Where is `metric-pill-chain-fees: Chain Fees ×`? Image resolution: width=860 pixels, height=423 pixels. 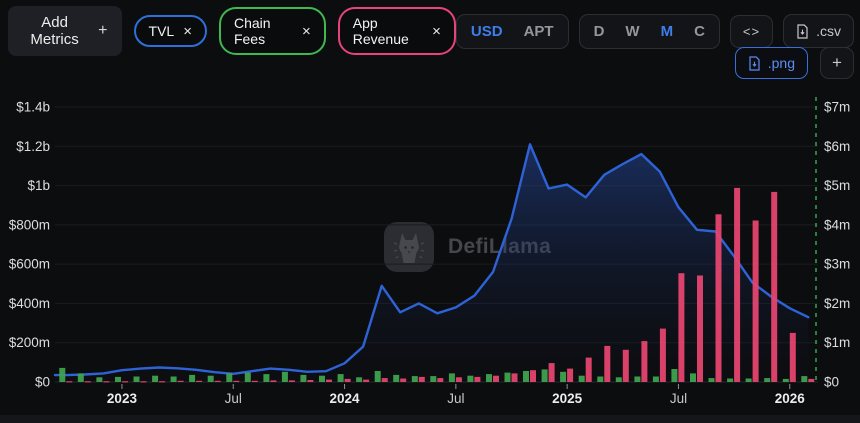
metric-pill-chain-fees: Chain Fees × is located at coordinates (272, 31).